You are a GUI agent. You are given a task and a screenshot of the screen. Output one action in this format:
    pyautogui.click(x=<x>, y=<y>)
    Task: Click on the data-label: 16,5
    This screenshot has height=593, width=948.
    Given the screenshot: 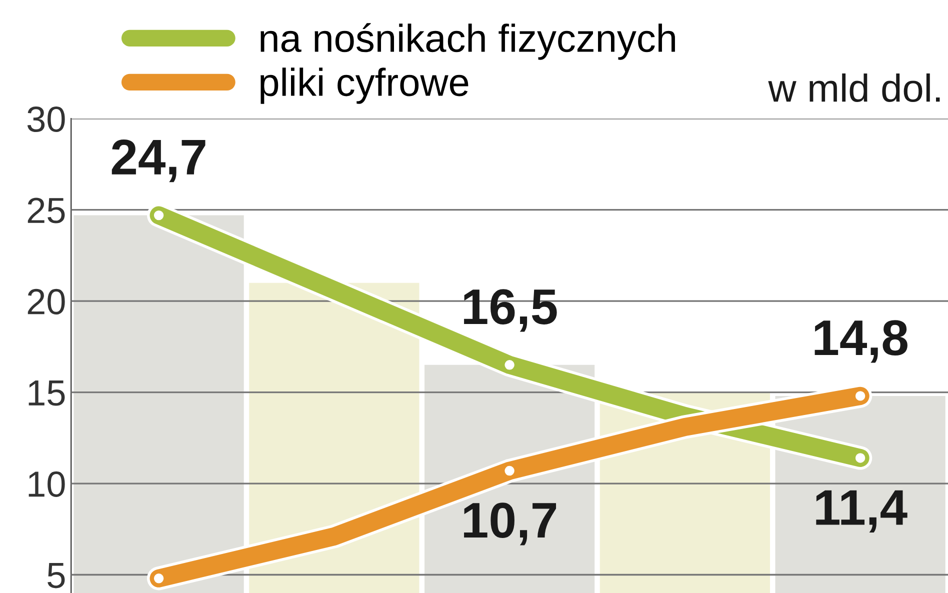 What is the action you would take?
    pyautogui.click(x=510, y=310)
    